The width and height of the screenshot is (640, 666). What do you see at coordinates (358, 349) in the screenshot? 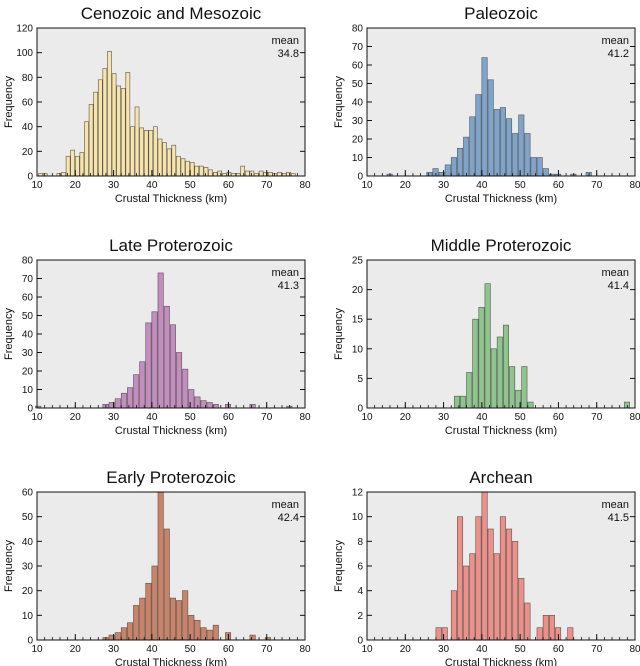
I see `y-tick-label: 10` at bounding box center [358, 349].